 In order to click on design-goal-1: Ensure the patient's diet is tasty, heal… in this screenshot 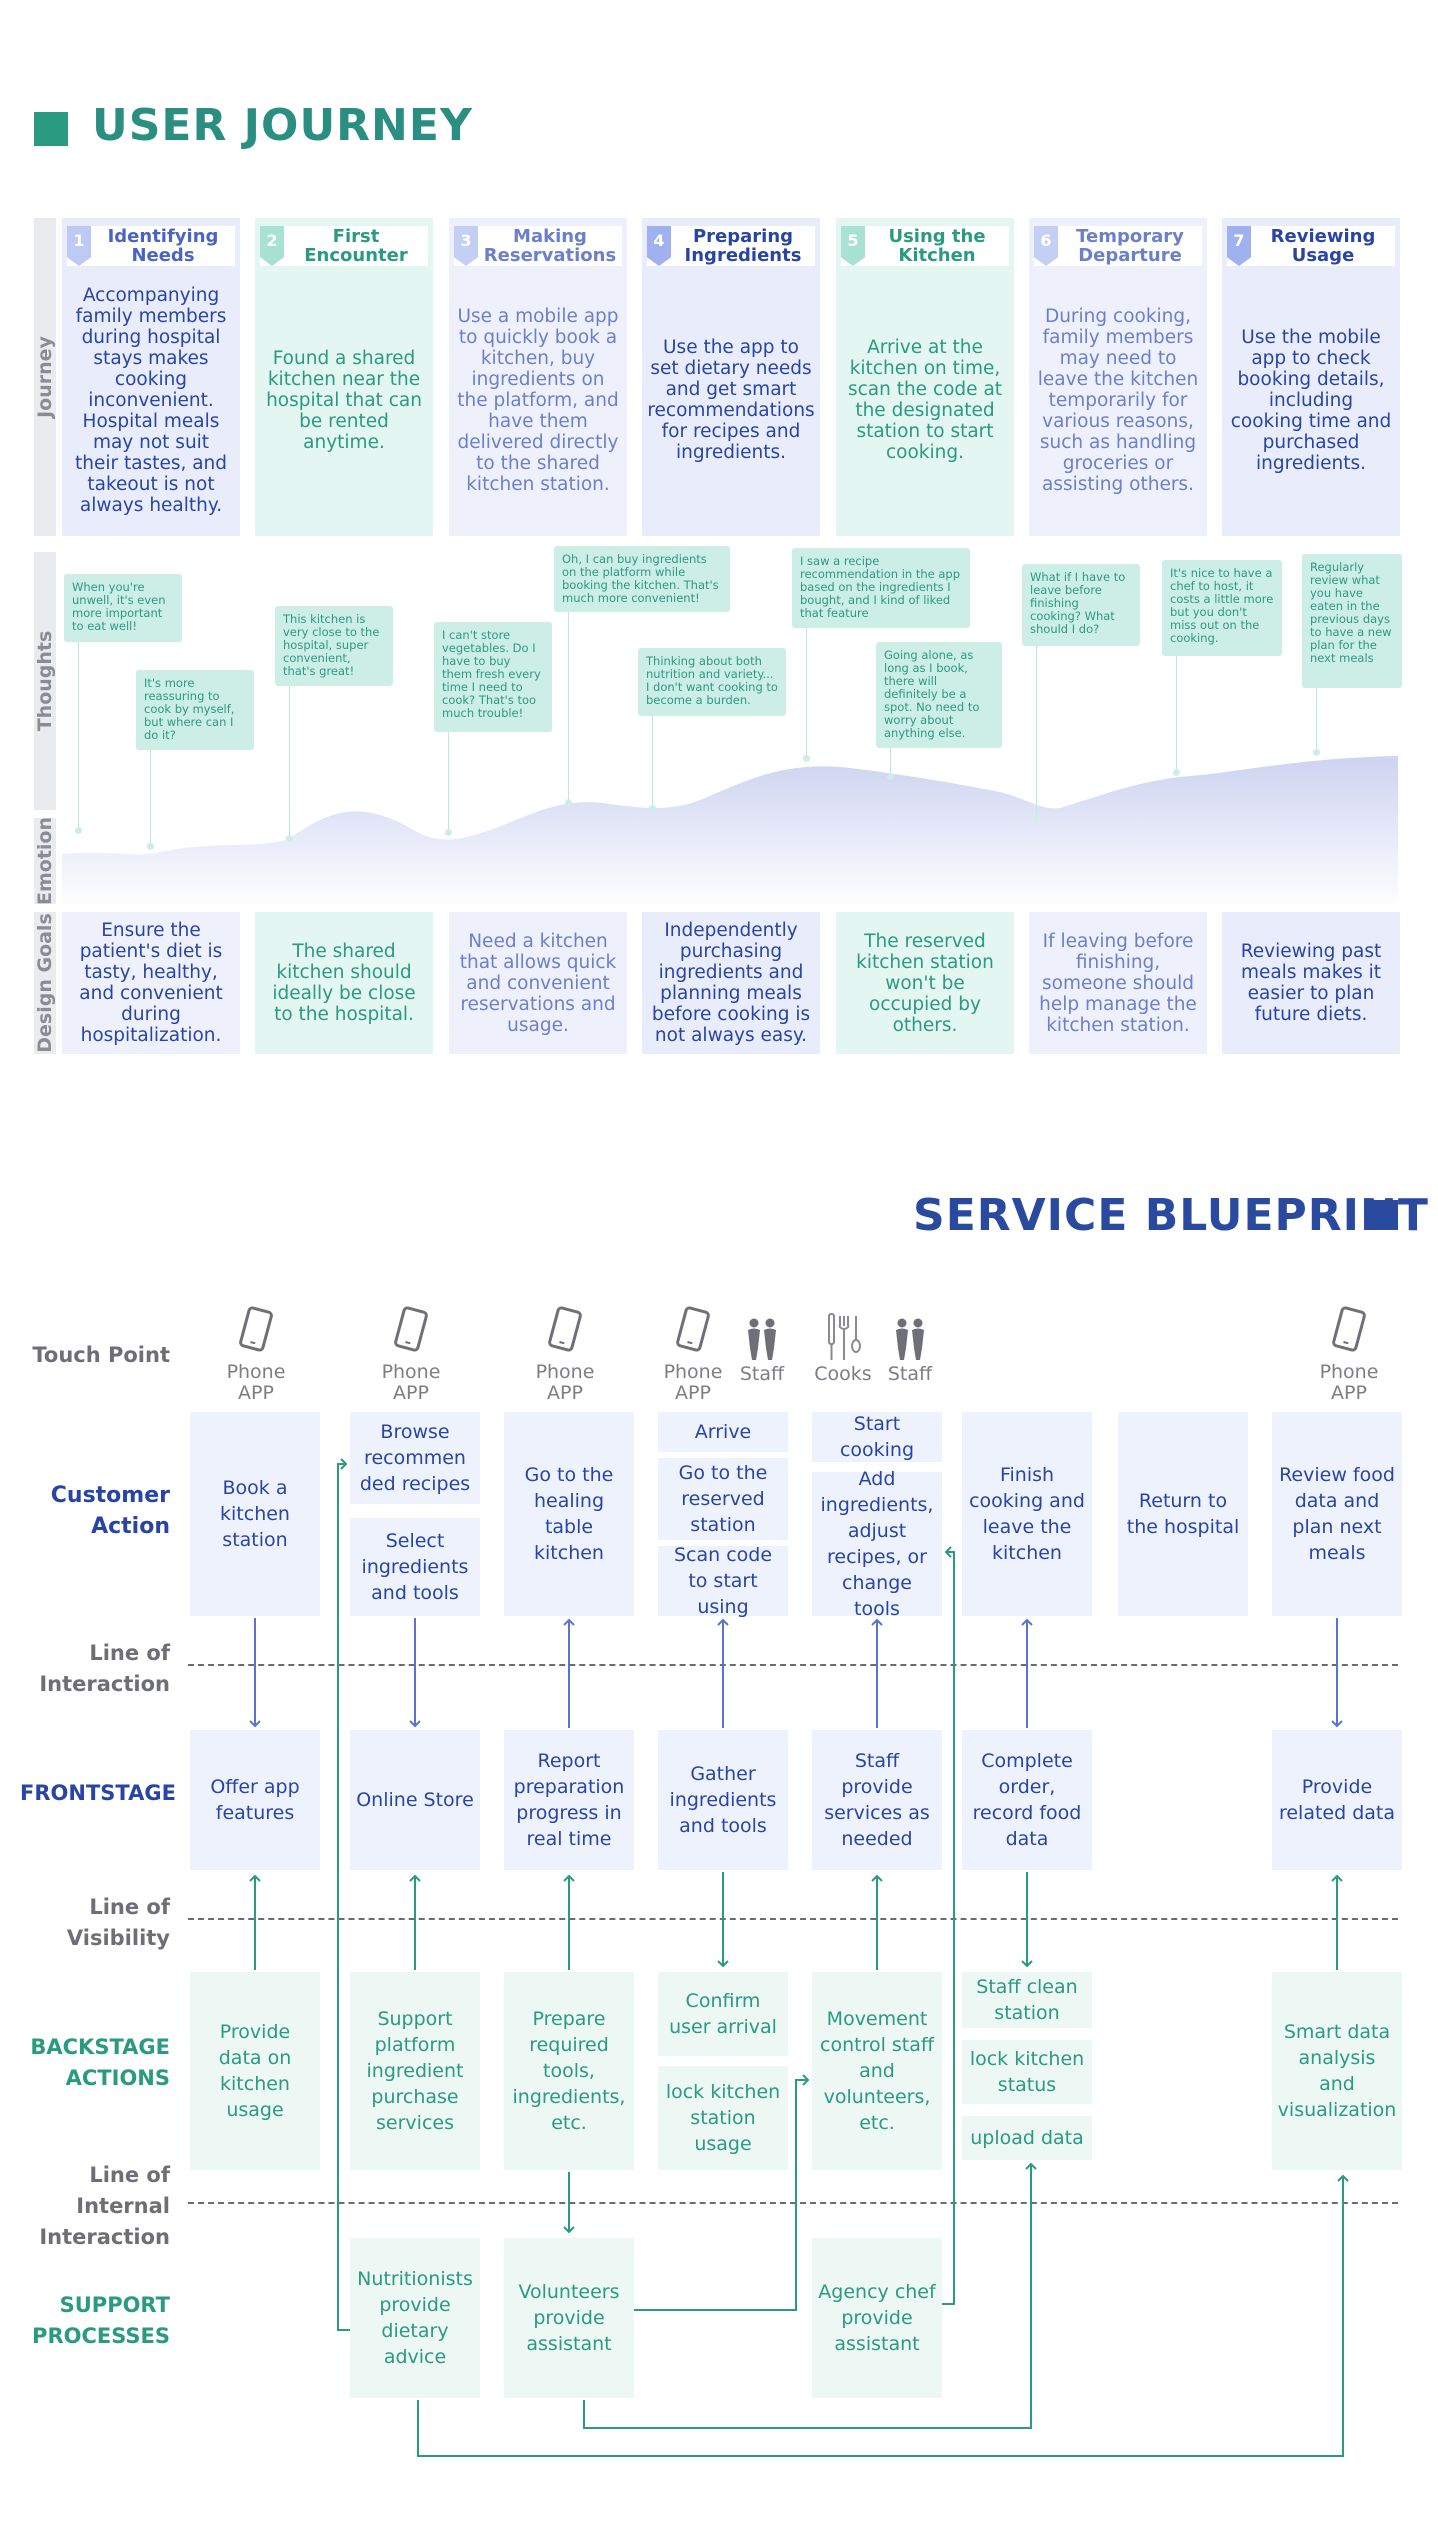, I will do `click(151, 983)`.